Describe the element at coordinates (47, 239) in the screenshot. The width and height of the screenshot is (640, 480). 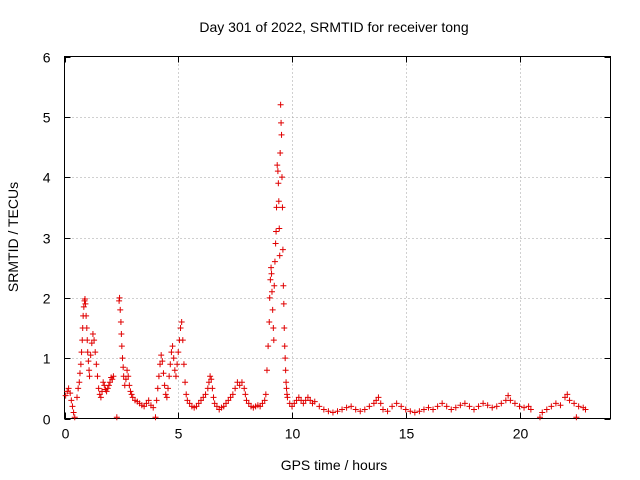
I see `y-tick-labels: 0 1 2 3 4 5 6` at that location.